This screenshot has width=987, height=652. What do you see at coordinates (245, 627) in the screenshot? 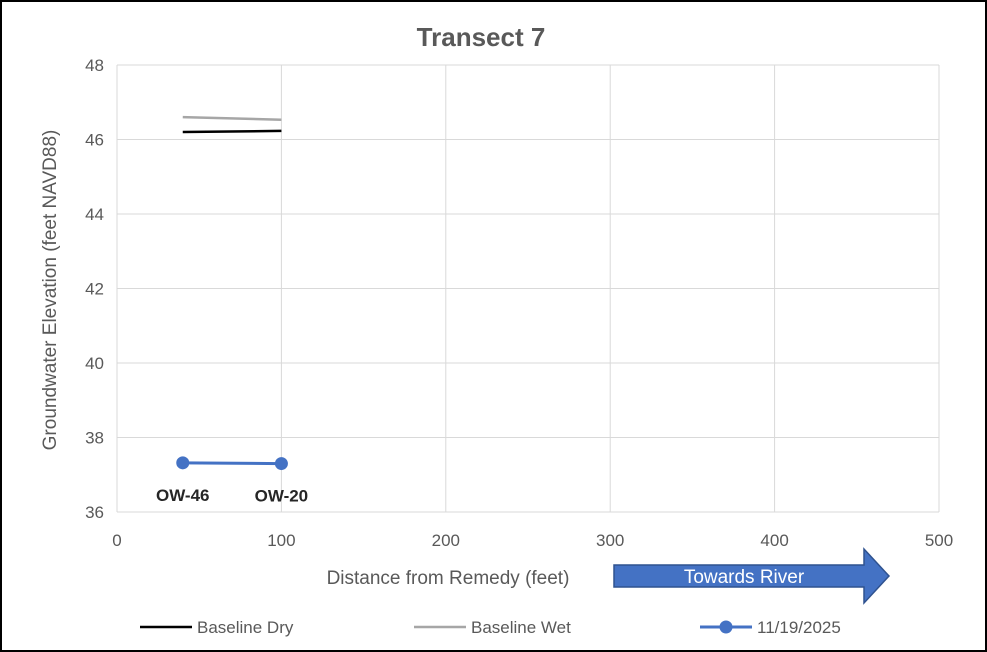
I see `legend-label: Baseline Dry` at bounding box center [245, 627].